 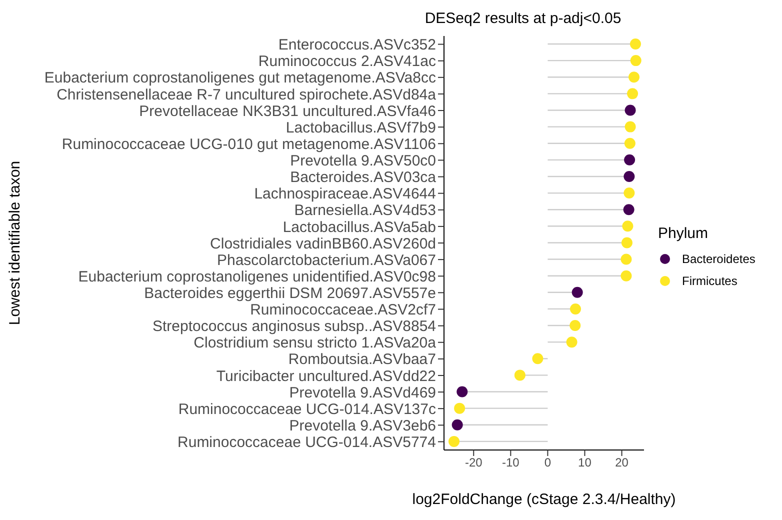 I want to click on x-axis-title: log2FoldChange (cStage 2.3.4/Healthy), so click(x=544, y=499).